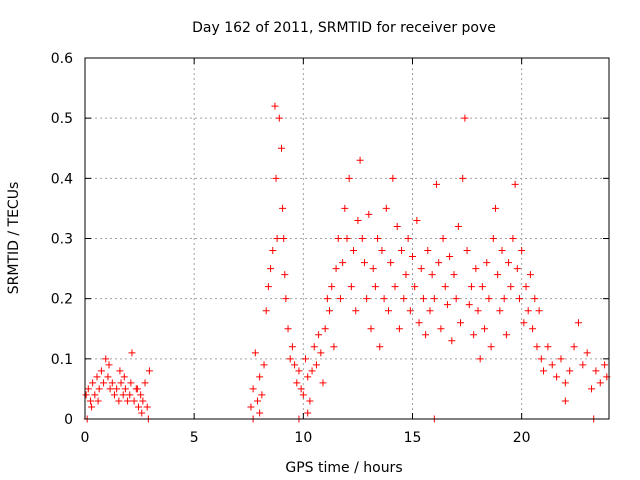  Describe the element at coordinates (68, 420) in the screenshot. I see `y-tick-label: 0` at that location.